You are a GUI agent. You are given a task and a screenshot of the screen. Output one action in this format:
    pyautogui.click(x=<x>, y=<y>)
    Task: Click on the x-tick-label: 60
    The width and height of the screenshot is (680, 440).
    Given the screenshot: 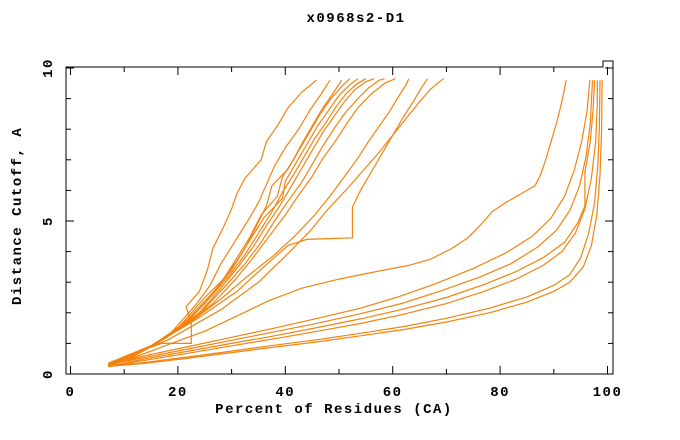 What is the action you would take?
    pyautogui.click(x=393, y=393)
    